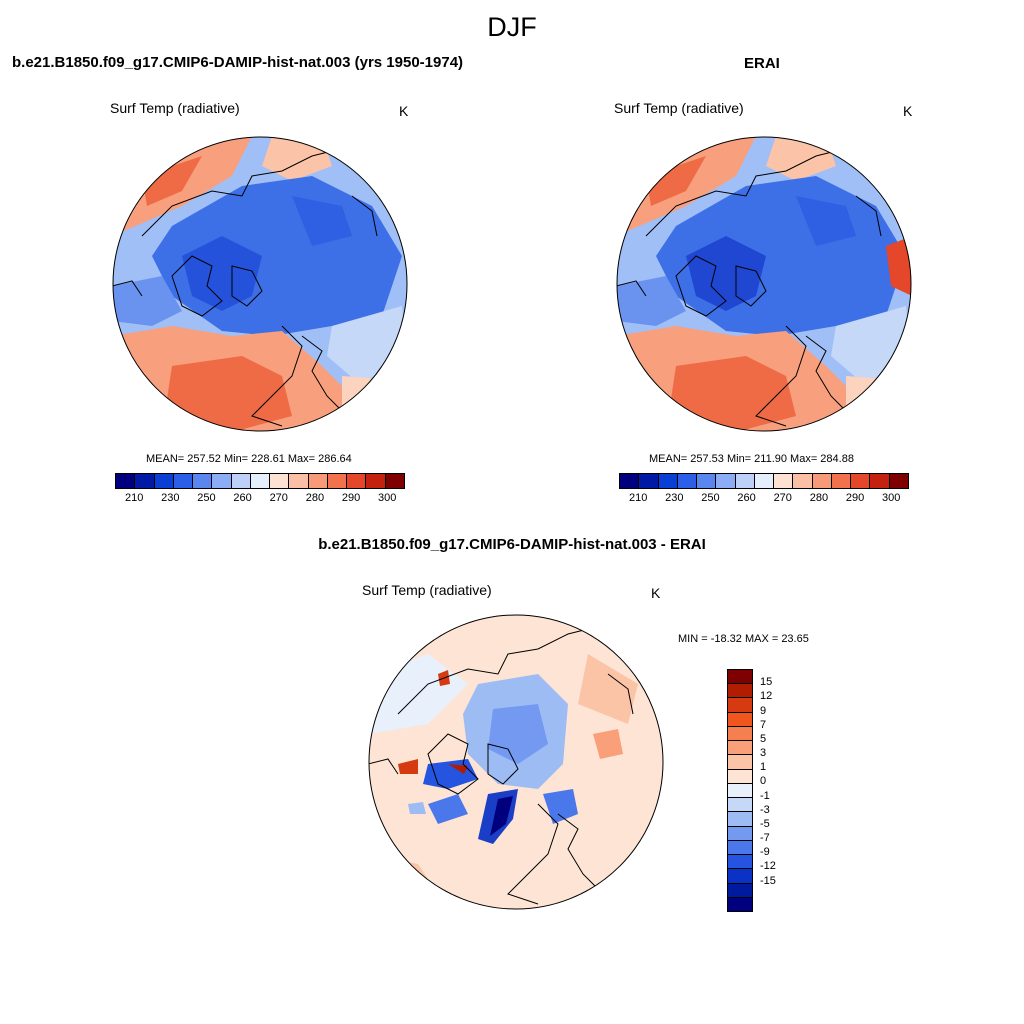  I want to click on colorbar-tick-label: -12, so click(768, 866).